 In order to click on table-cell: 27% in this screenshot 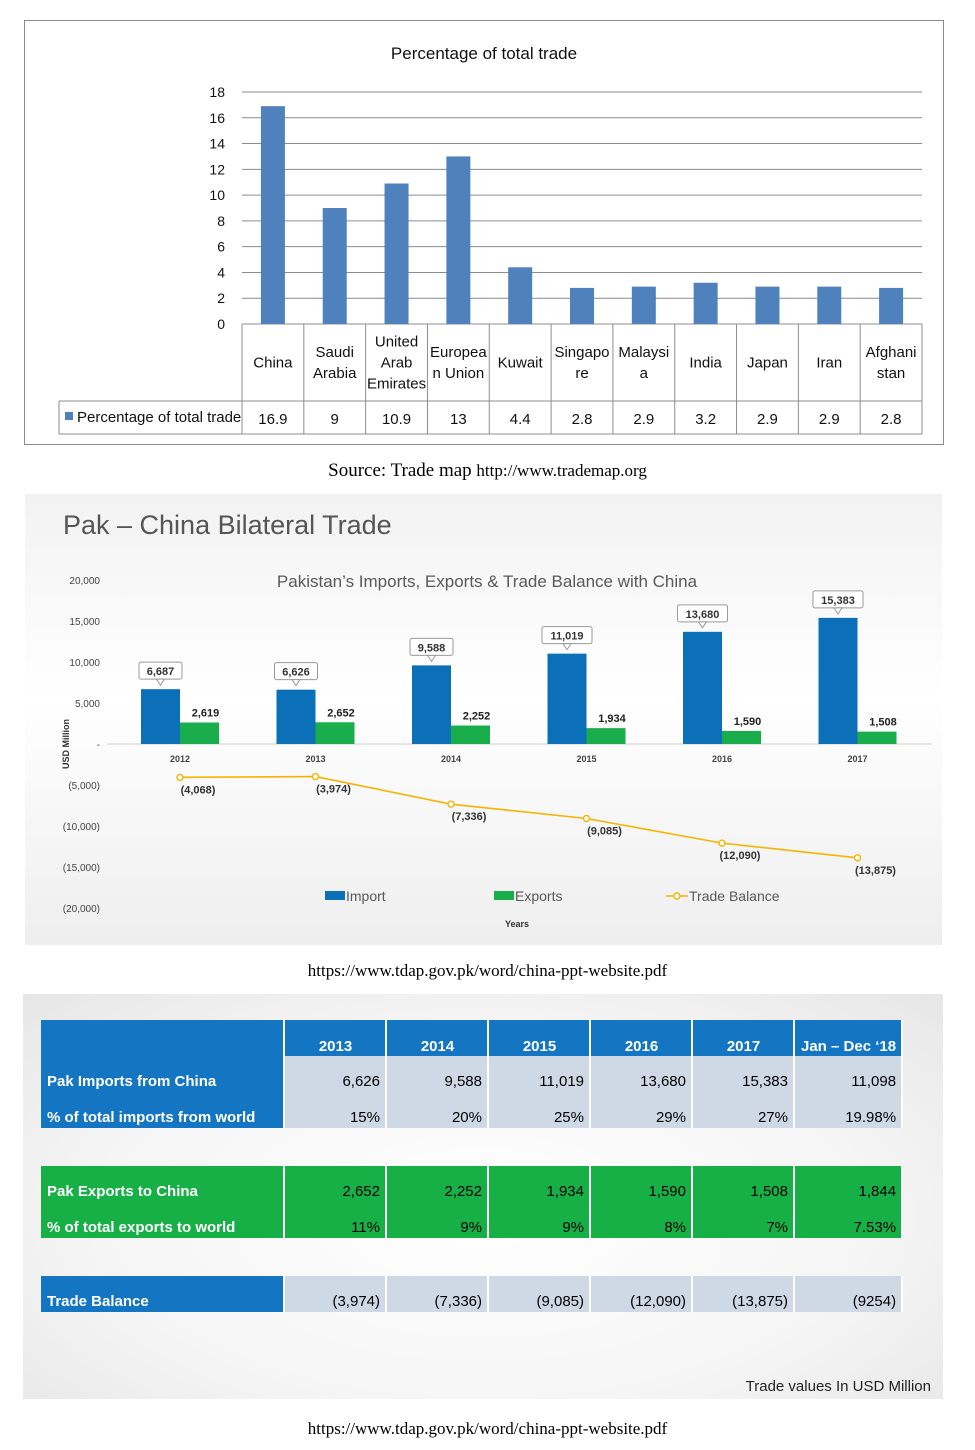, I will do `click(743, 1110)`.